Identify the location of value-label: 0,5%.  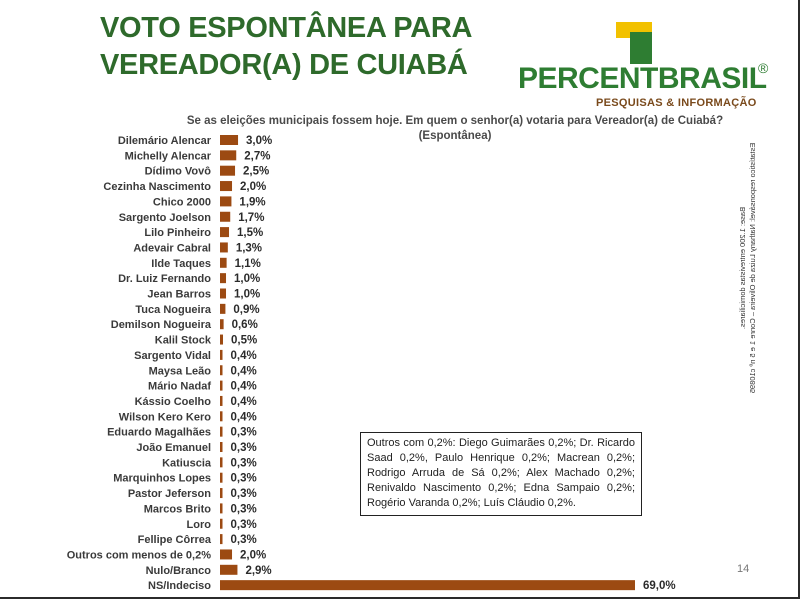
(244, 341).